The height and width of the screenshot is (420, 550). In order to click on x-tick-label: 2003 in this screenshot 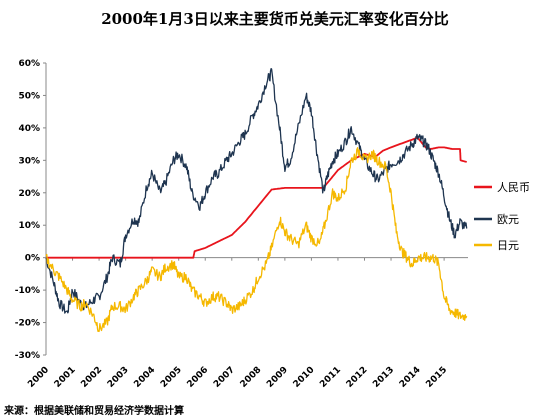, I will do `click(118, 377)`.